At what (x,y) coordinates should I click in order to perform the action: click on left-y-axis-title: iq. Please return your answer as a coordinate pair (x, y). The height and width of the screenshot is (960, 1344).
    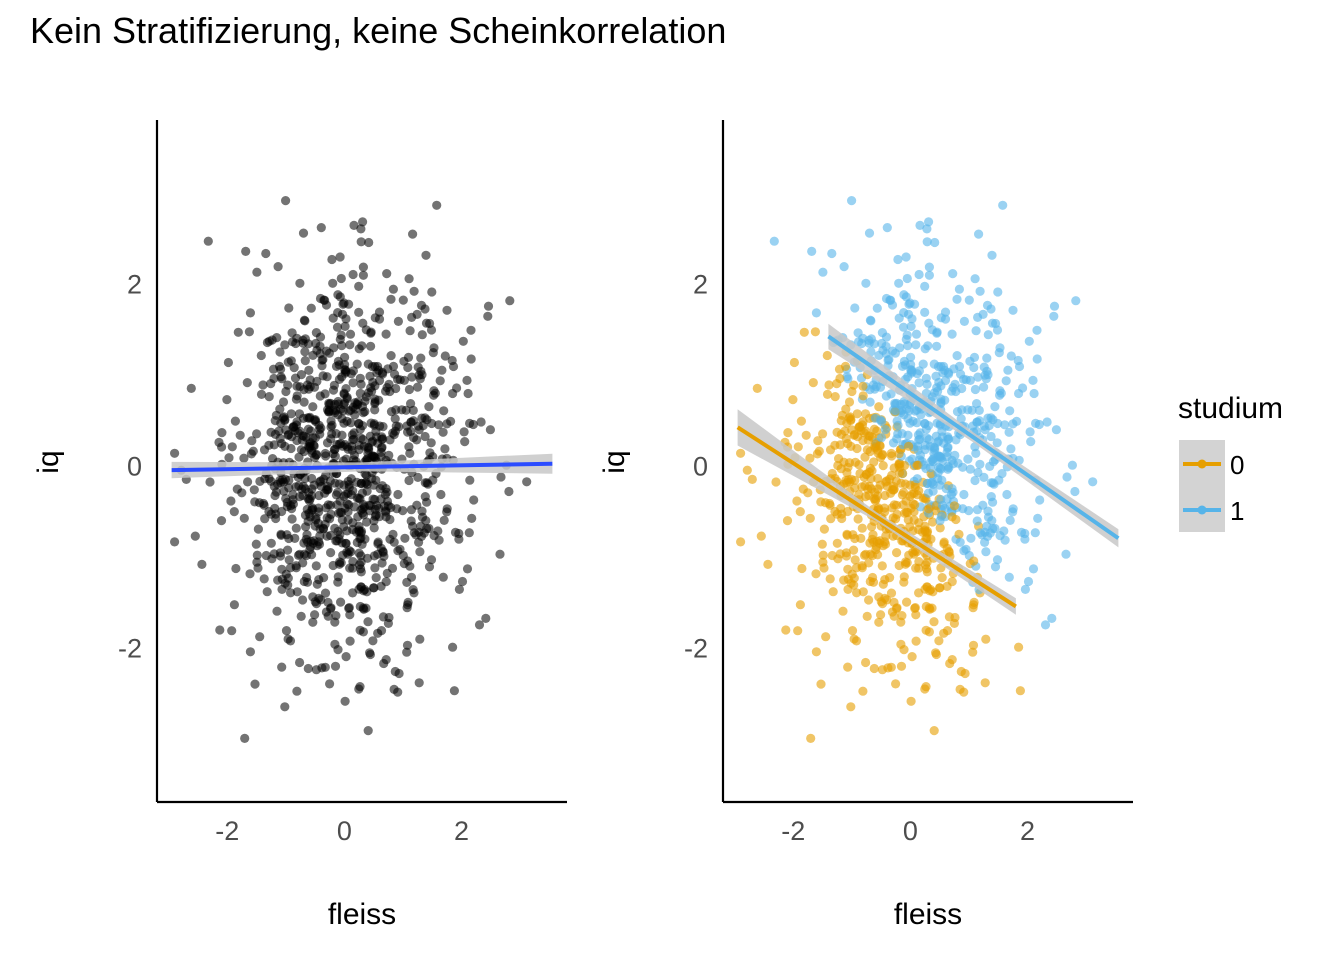
    Looking at the image, I should click on (48, 461).